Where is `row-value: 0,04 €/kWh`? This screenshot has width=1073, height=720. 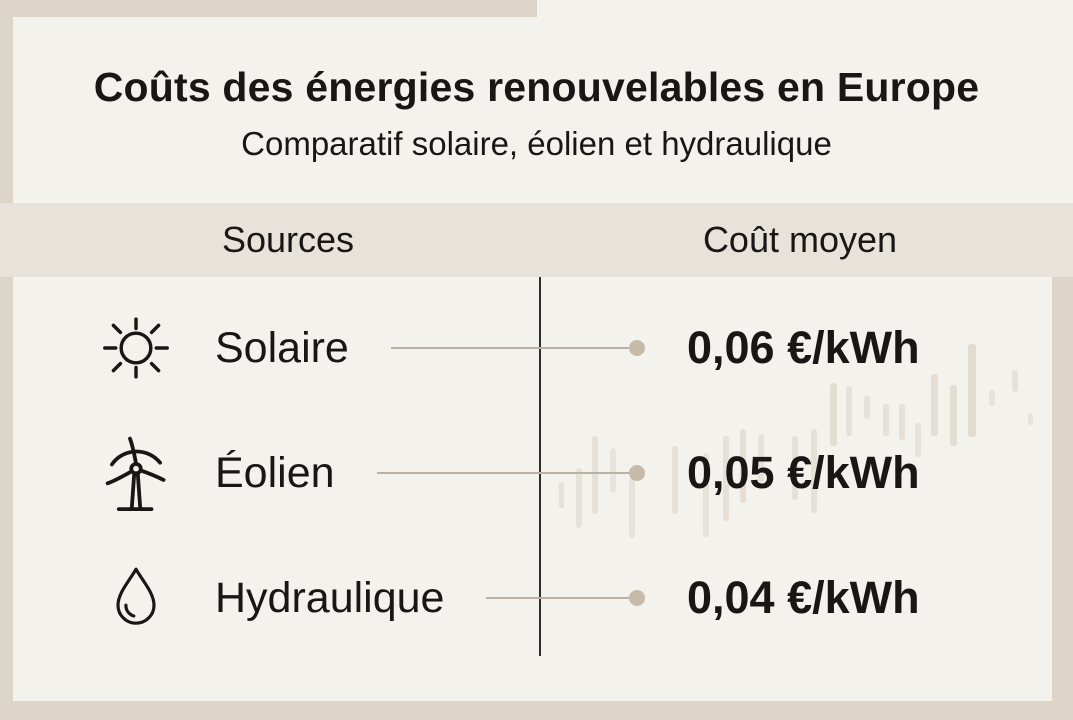 row-value: 0,04 €/kWh is located at coordinates (803, 597).